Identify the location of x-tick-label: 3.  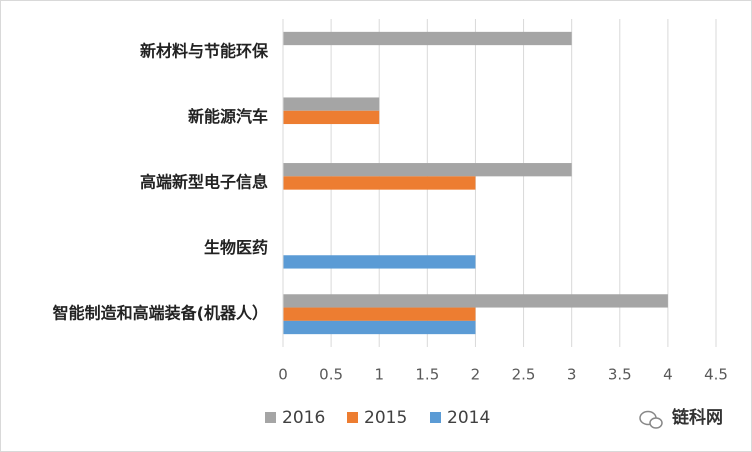
(572, 375).